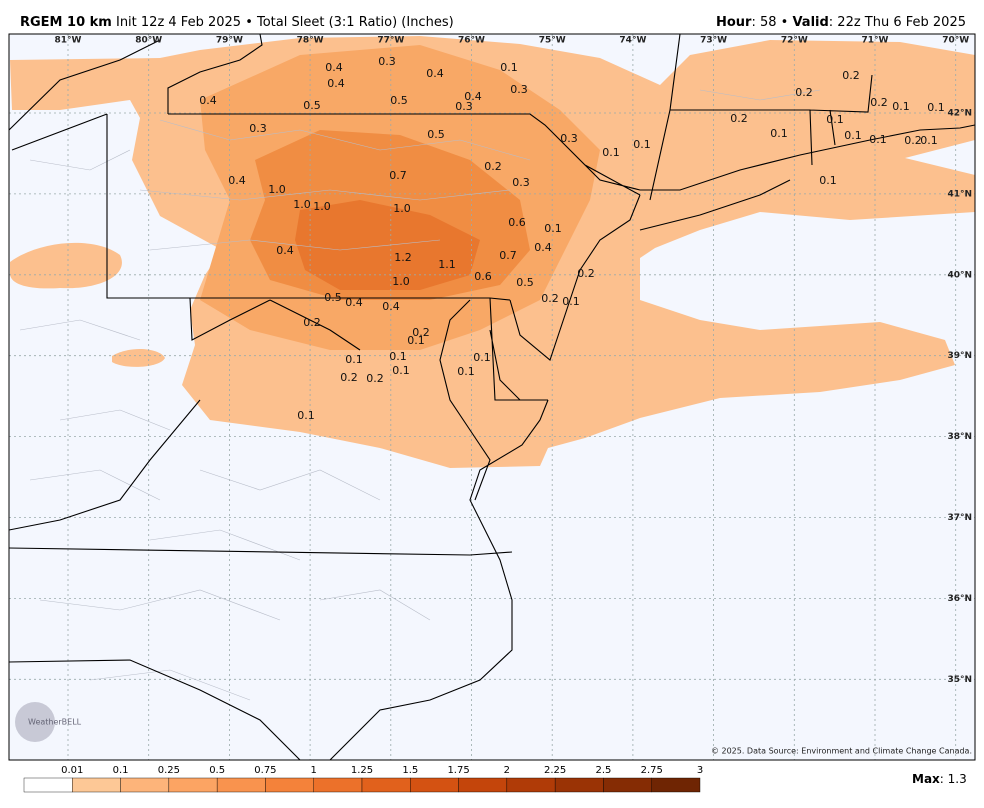  Describe the element at coordinates (959, 518) in the screenshot. I see `lat-label: 37°N` at that location.